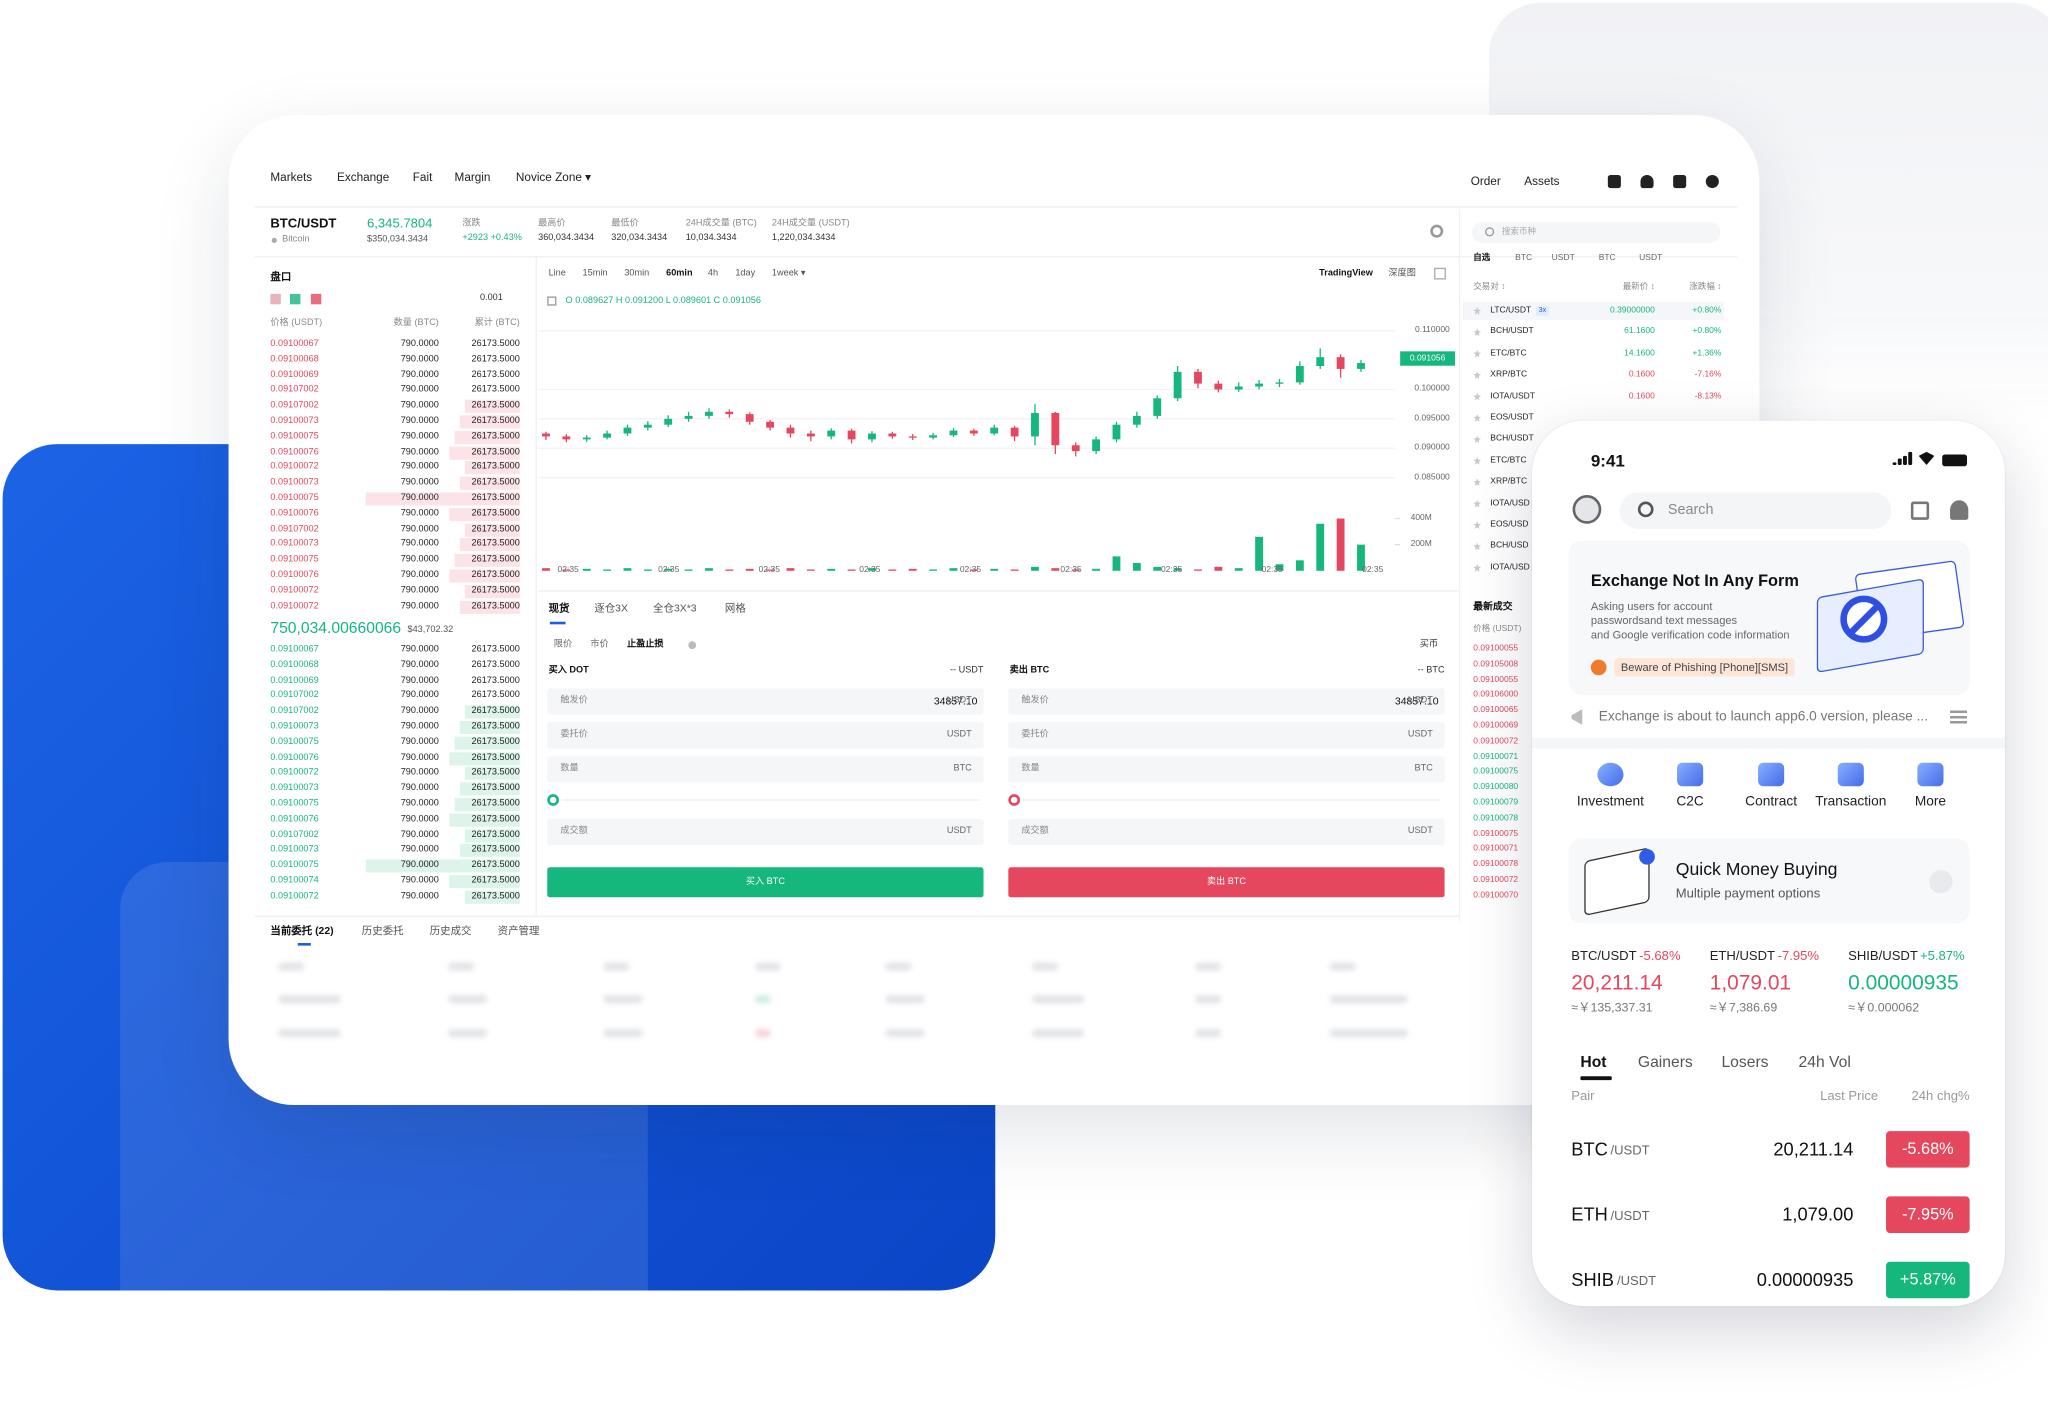 Image resolution: width=2048 pixels, height=1408 pixels. I want to click on interval-tab: 1day, so click(745, 273).